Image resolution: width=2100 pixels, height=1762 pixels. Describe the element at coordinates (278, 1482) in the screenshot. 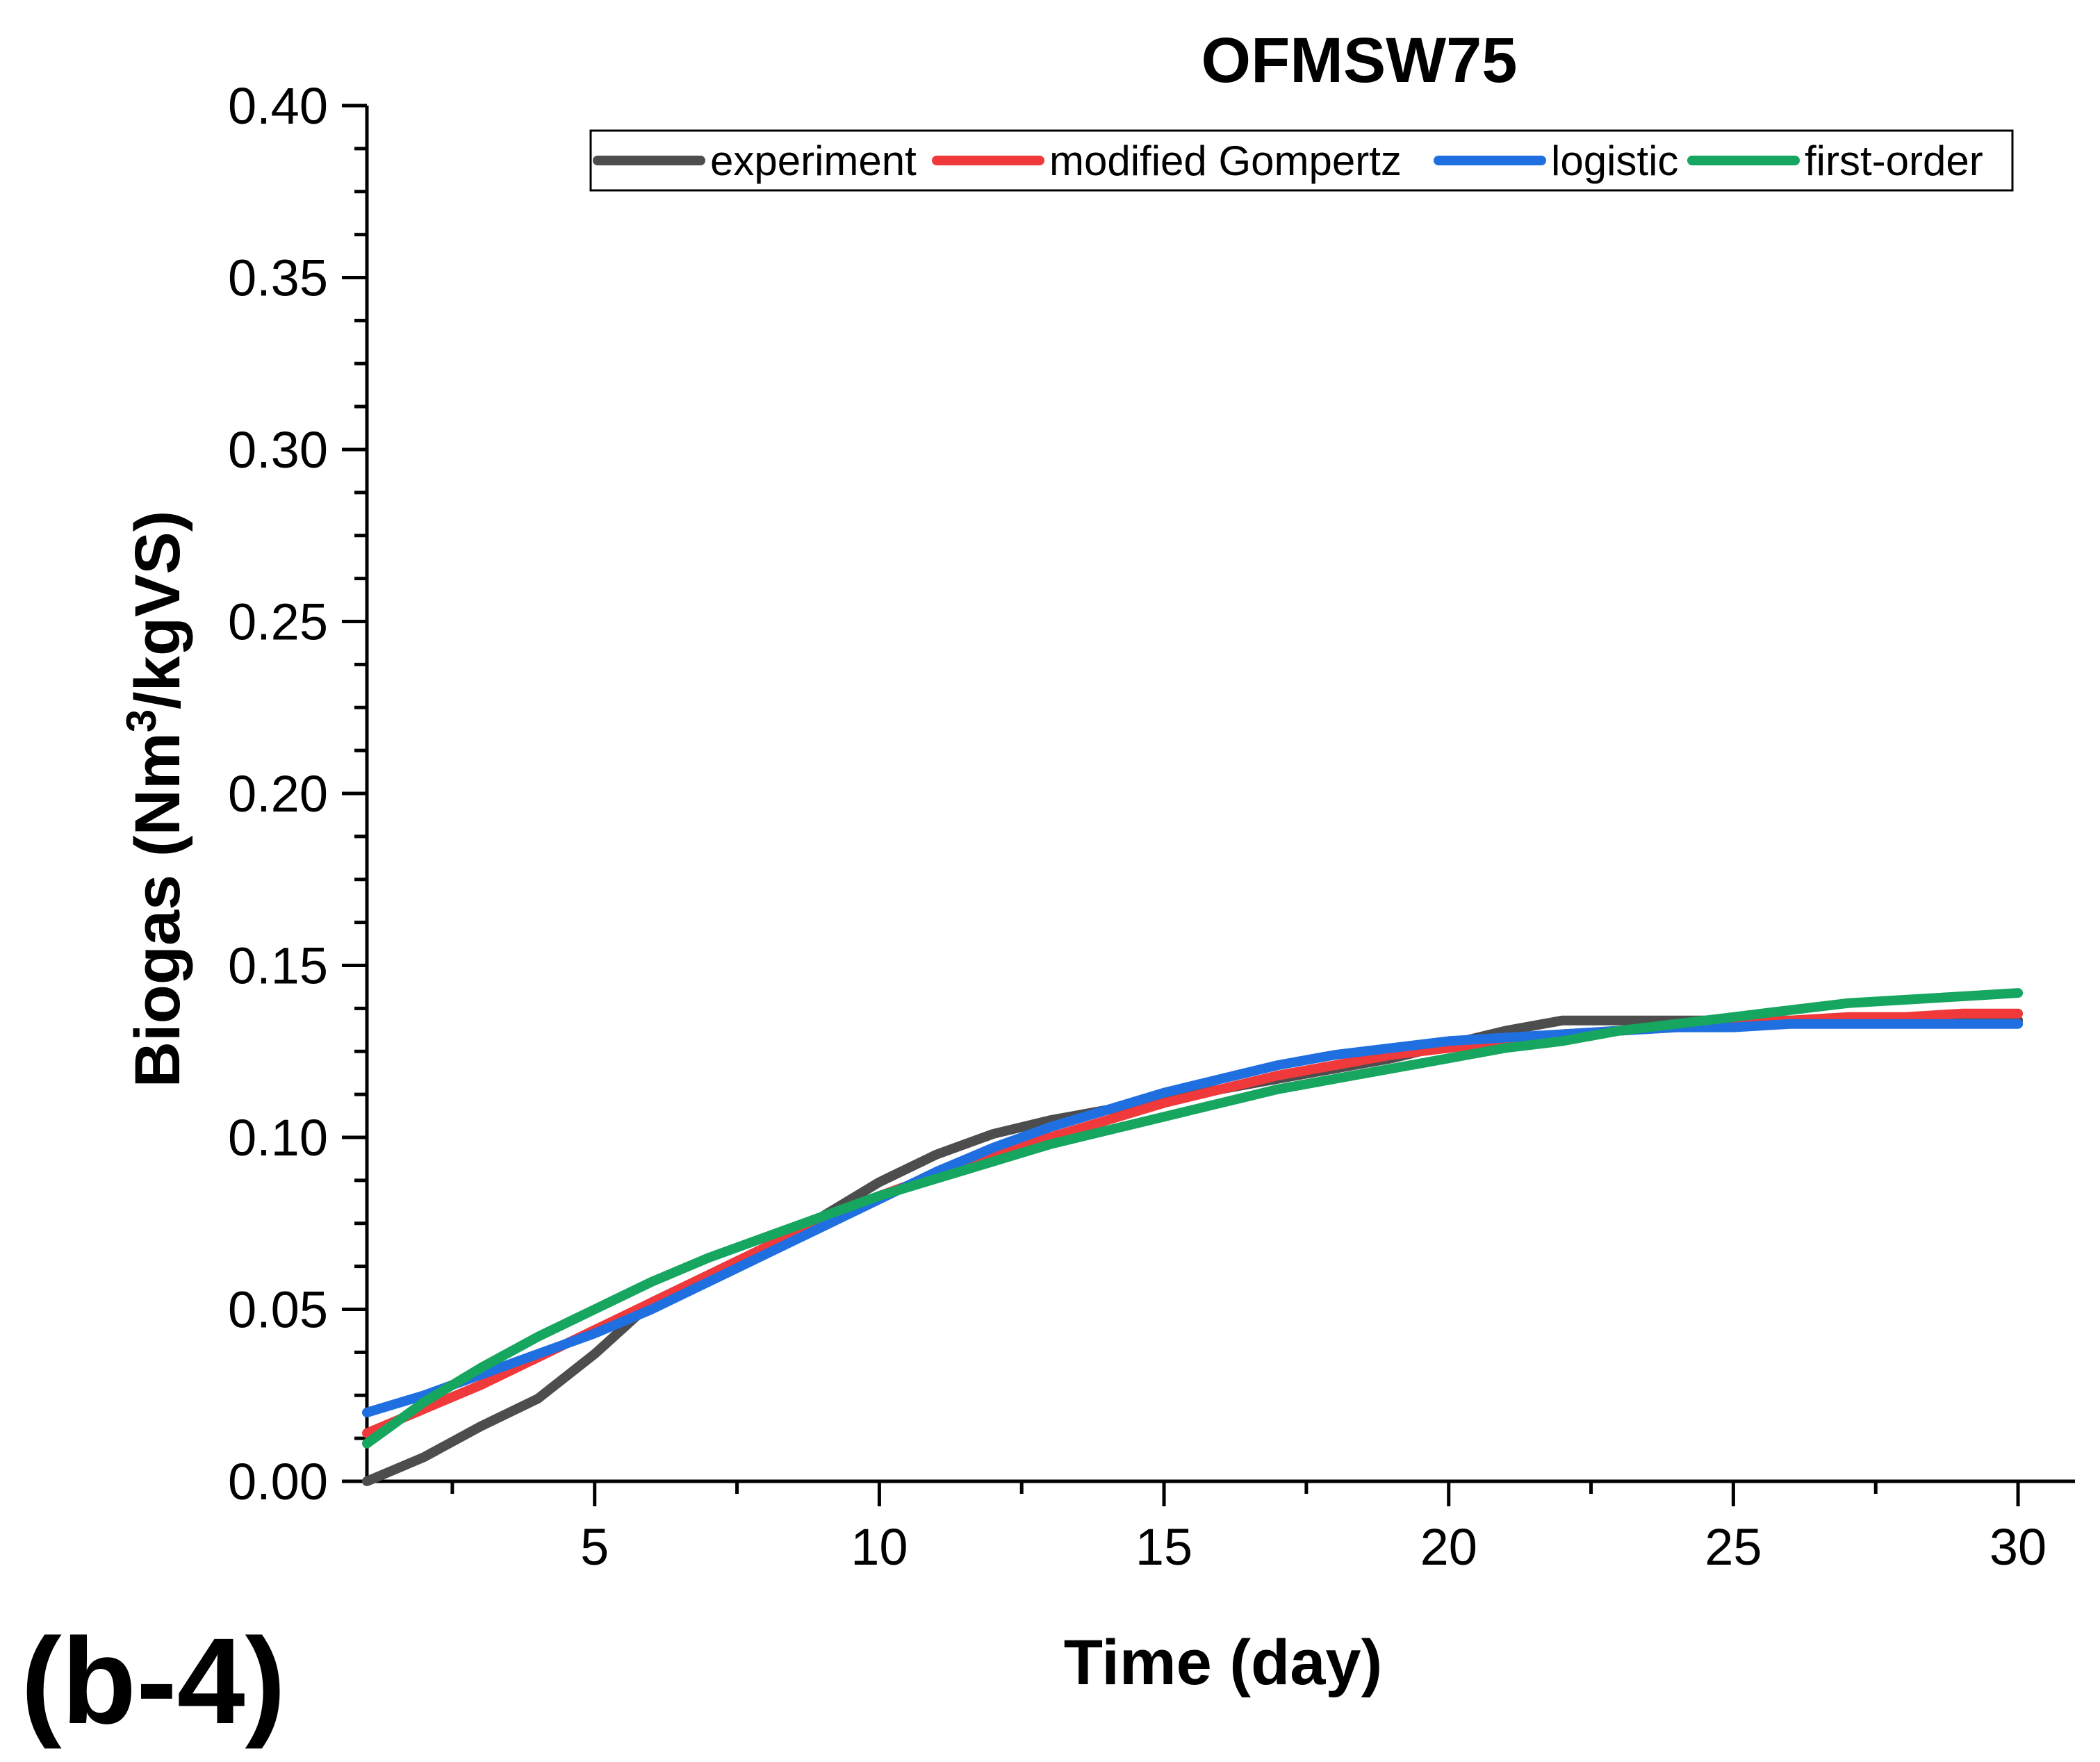

I see `y-tick-label: 0.00` at that location.